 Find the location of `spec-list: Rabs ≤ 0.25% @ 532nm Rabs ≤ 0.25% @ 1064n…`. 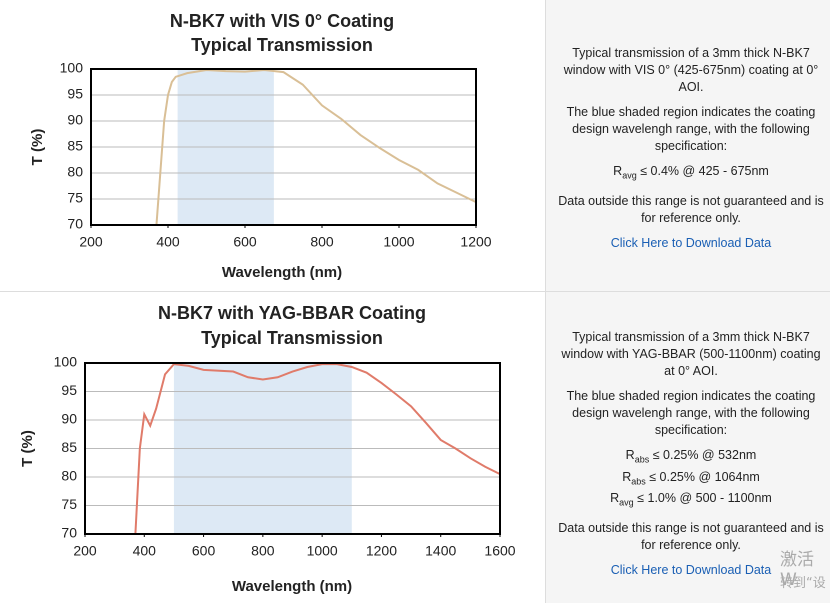

spec-list: Rabs ≤ 0.25% @ 532nm Rabs ≤ 0.25% @ 1064n… is located at coordinates (691, 479).